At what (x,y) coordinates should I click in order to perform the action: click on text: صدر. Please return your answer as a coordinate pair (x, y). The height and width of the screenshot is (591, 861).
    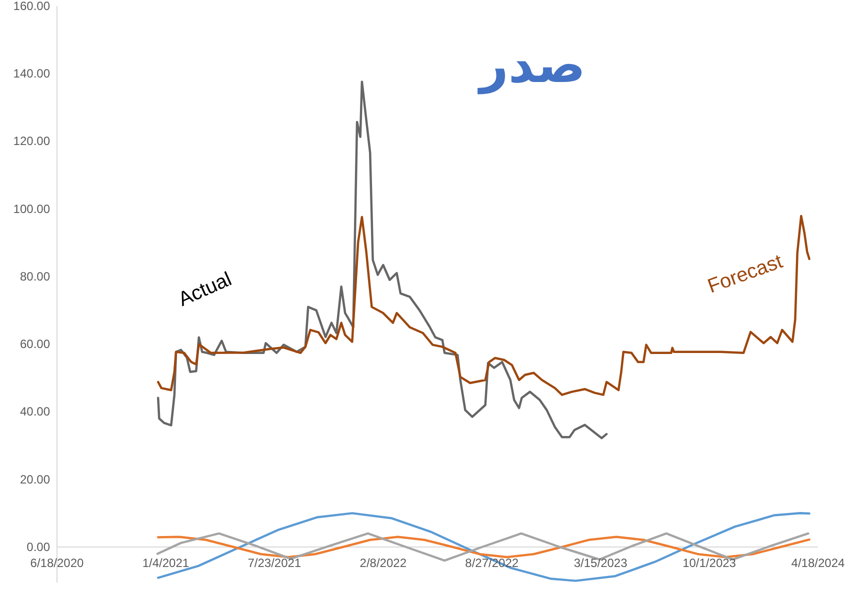
    Looking at the image, I should click on (531, 65).